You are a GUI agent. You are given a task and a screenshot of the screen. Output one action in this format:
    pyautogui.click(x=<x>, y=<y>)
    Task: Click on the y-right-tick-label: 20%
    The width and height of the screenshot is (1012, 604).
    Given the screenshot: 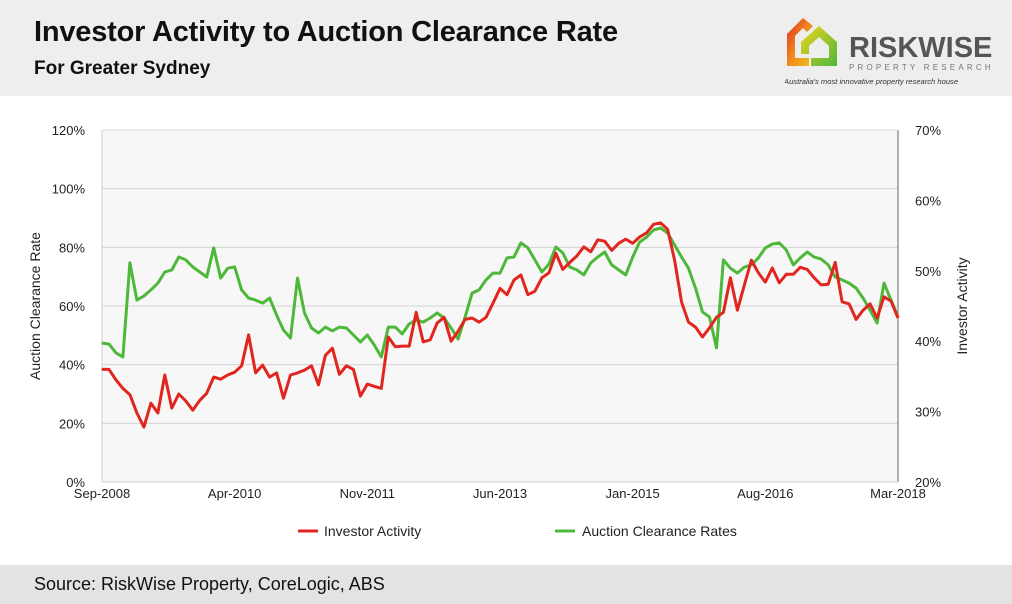 What is the action you would take?
    pyautogui.click(x=928, y=482)
    